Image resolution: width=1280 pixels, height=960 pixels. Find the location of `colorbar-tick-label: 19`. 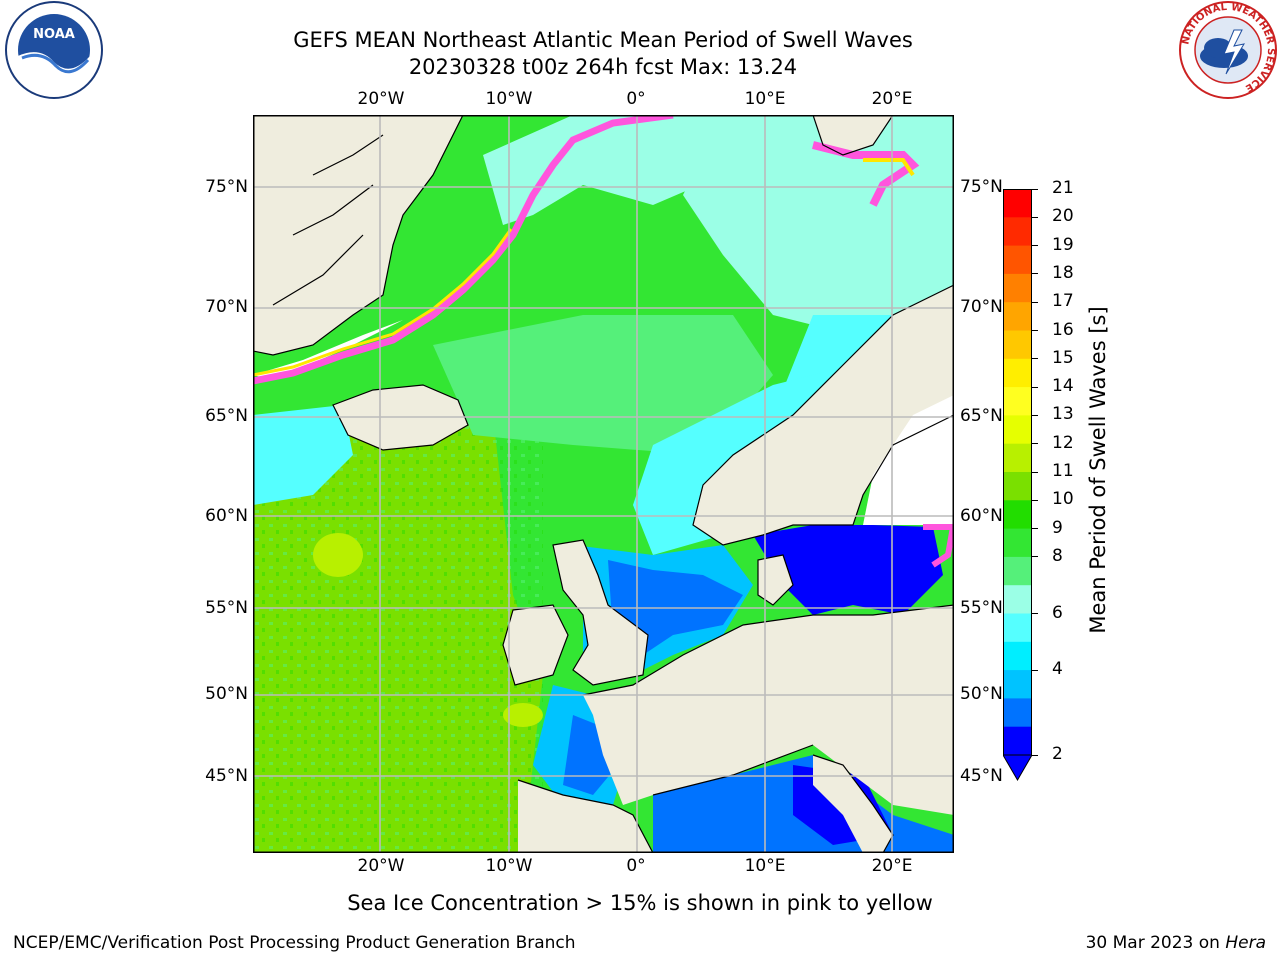

colorbar-tick-label: 19 is located at coordinates (1063, 244).